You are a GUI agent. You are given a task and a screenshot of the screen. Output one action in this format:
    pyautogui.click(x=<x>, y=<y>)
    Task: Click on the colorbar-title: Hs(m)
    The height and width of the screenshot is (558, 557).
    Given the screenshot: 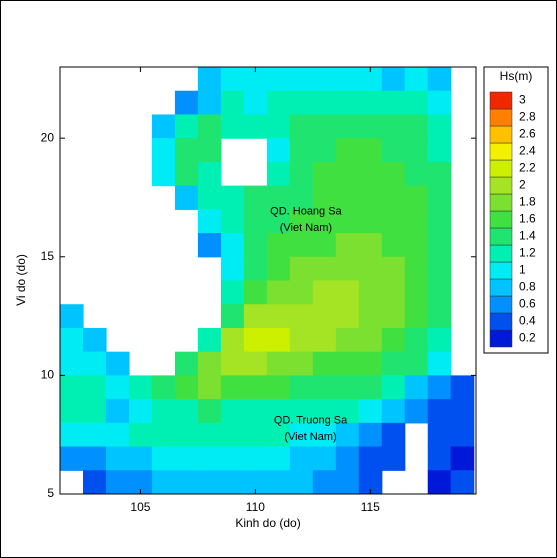 What is the action you would take?
    pyautogui.click(x=516, y=76)
    